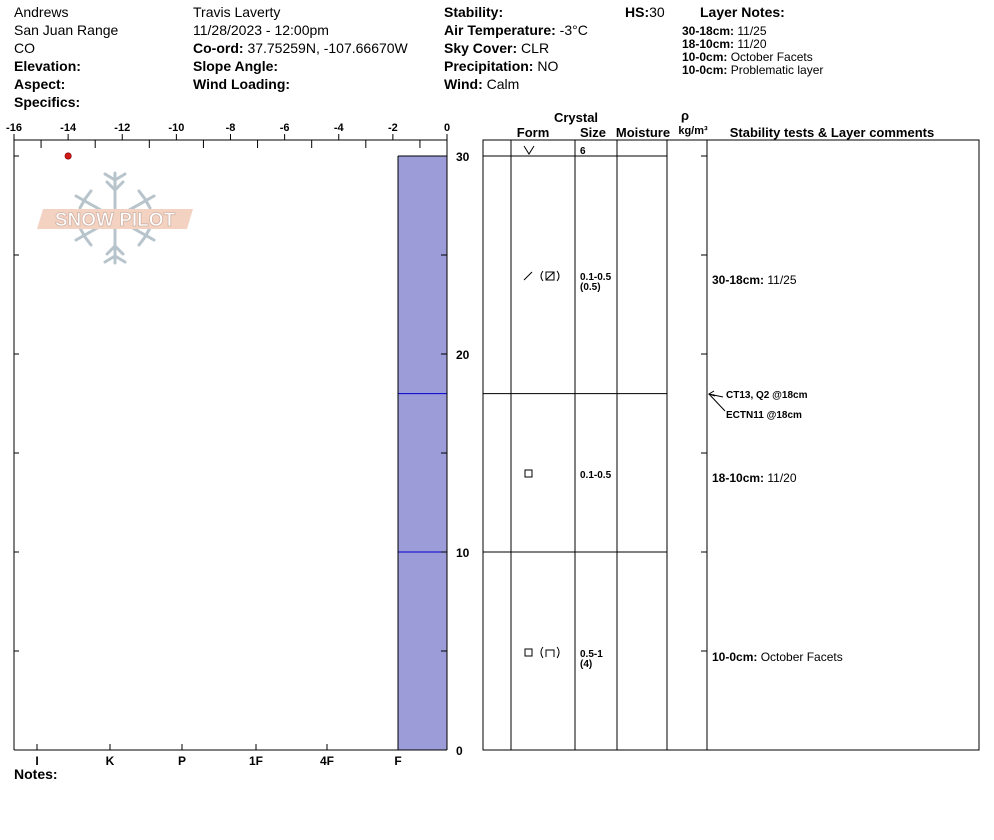  I want to click on air-temp-value: -3°C, so click(573, 30).